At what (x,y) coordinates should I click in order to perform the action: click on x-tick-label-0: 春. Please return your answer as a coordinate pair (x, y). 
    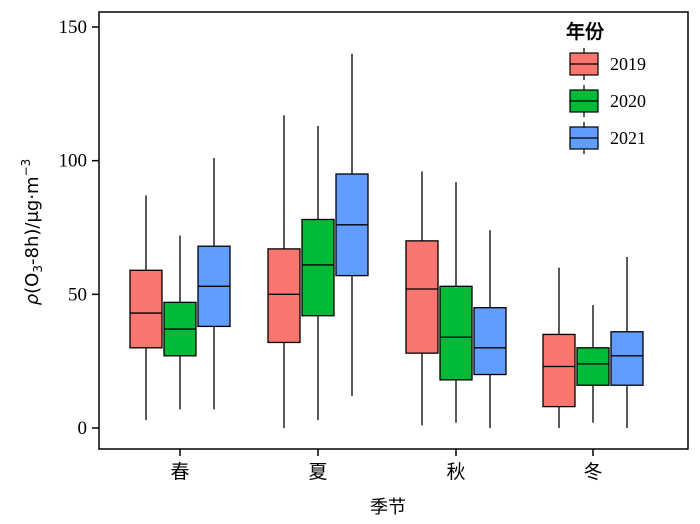
    Looking at the image, I should click on (179, 472).